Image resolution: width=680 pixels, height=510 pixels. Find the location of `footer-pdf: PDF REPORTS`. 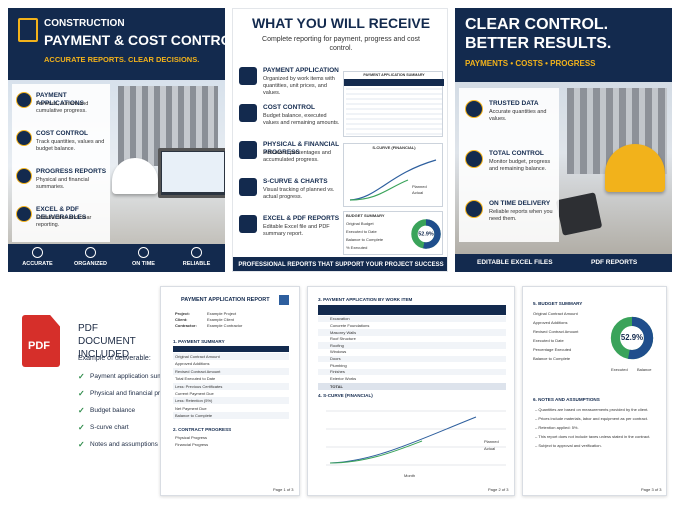

footer-pdf: PDF REPORTS is located at coordinates (614, 262).